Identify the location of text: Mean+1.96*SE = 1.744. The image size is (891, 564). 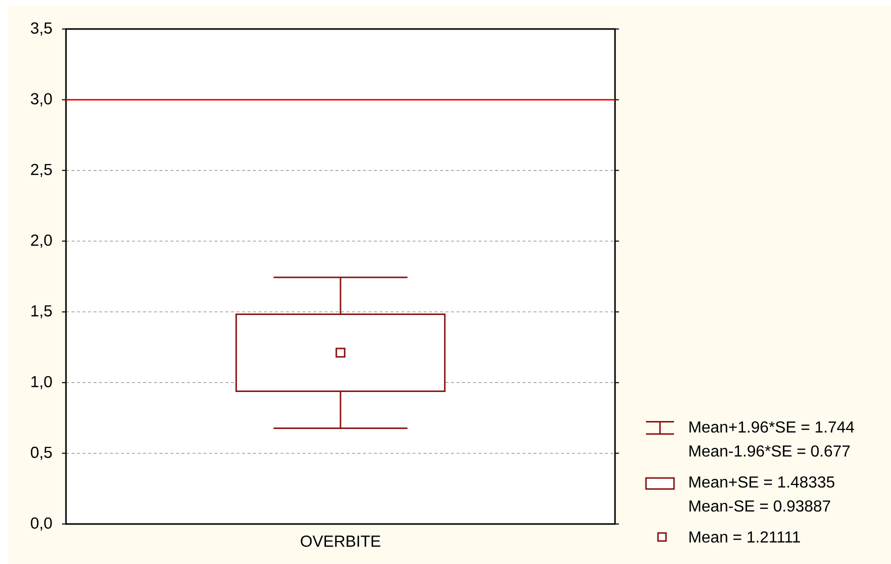
(772, 427).